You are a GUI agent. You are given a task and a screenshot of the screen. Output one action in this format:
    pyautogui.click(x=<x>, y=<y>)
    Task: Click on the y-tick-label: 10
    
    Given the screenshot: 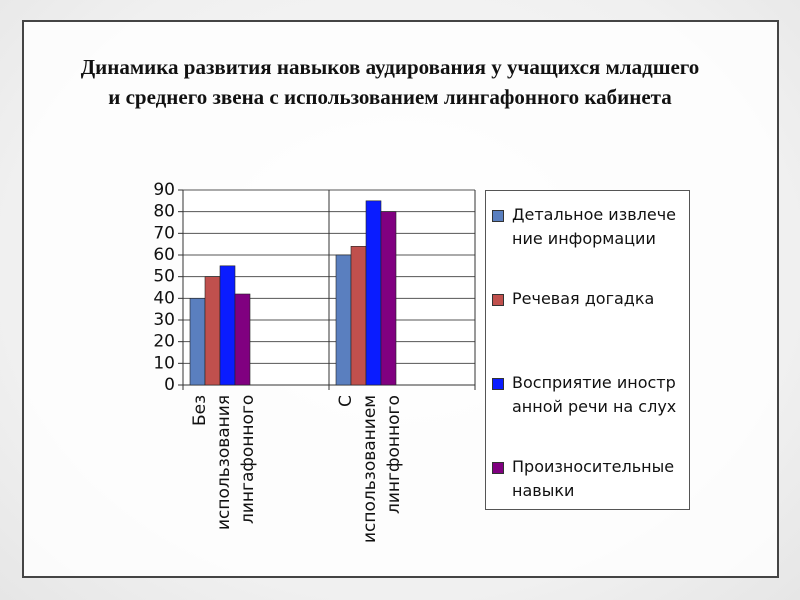 What is the action you would take?
    pyautogui.click(x=164, y=363)
    